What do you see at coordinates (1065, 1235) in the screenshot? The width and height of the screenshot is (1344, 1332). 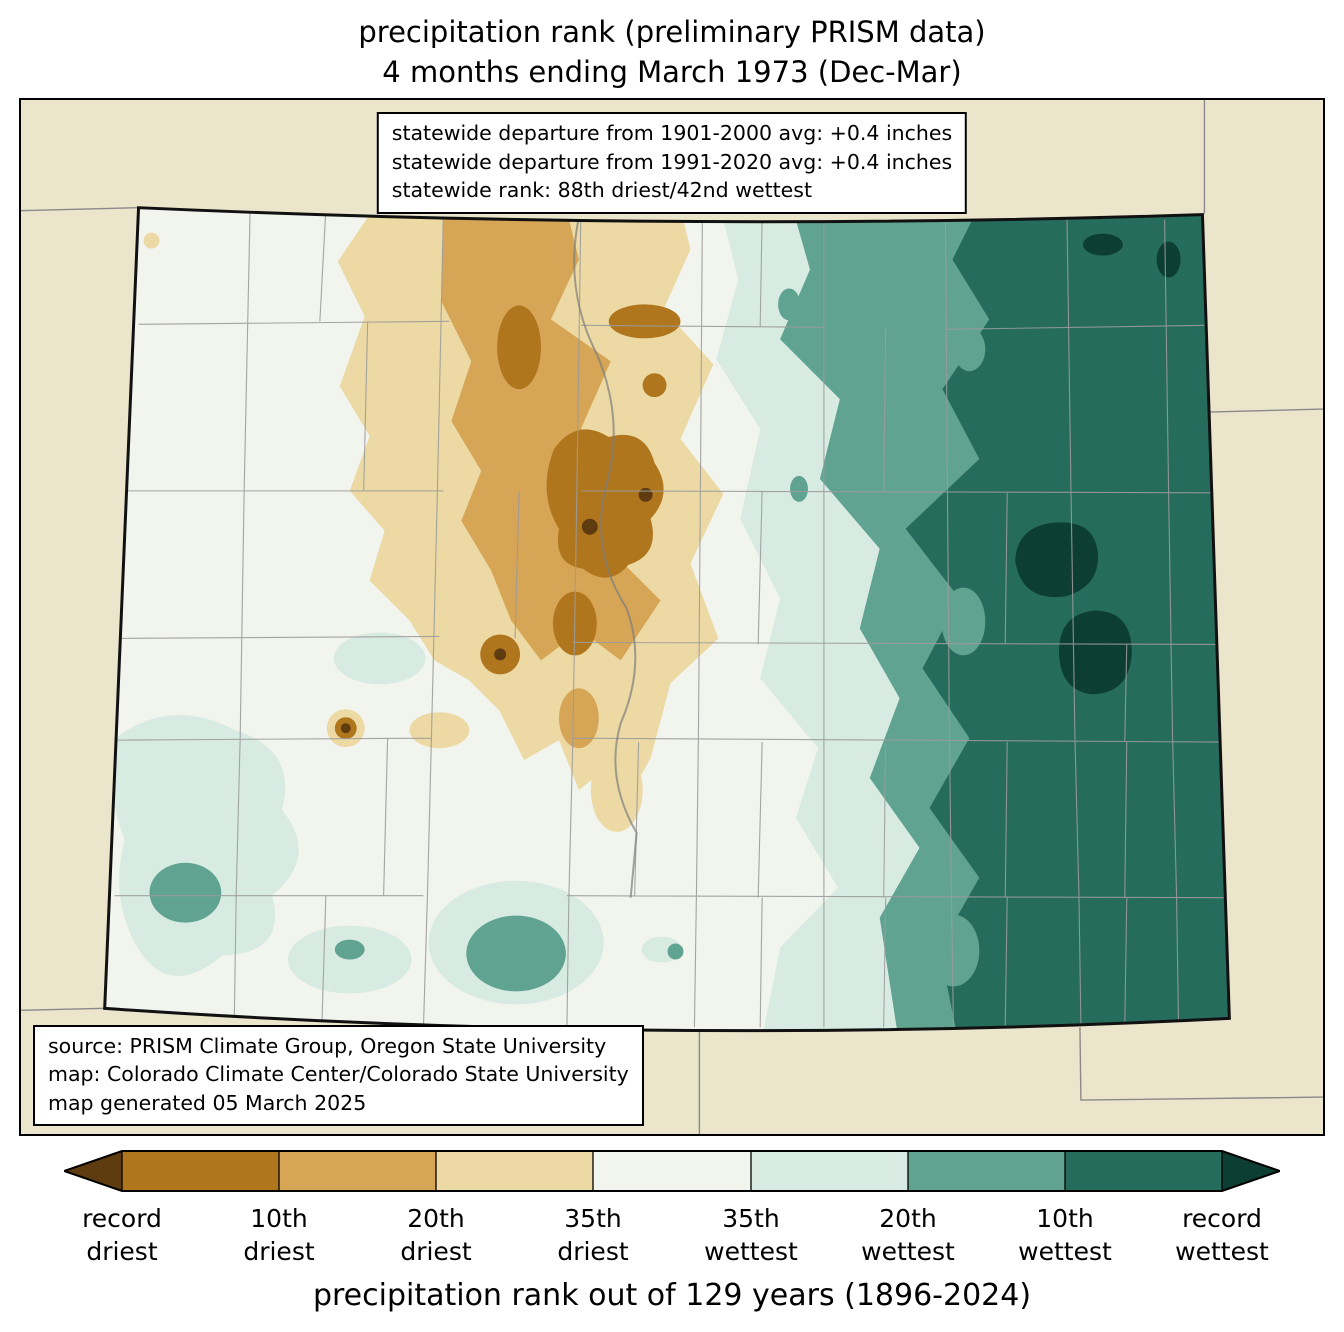 I see `legend-label-10th-wettest: 10th wettest` at bounding box center [1065, 1235].